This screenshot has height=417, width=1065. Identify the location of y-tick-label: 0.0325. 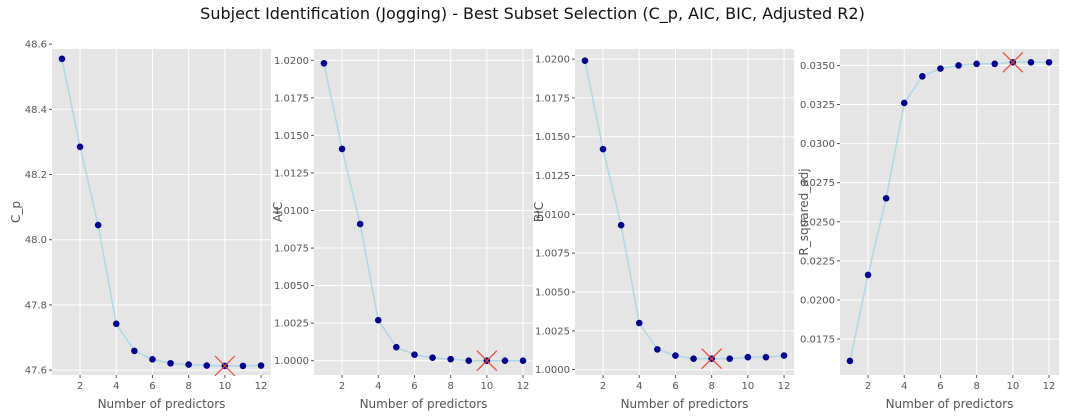
(817, 105).